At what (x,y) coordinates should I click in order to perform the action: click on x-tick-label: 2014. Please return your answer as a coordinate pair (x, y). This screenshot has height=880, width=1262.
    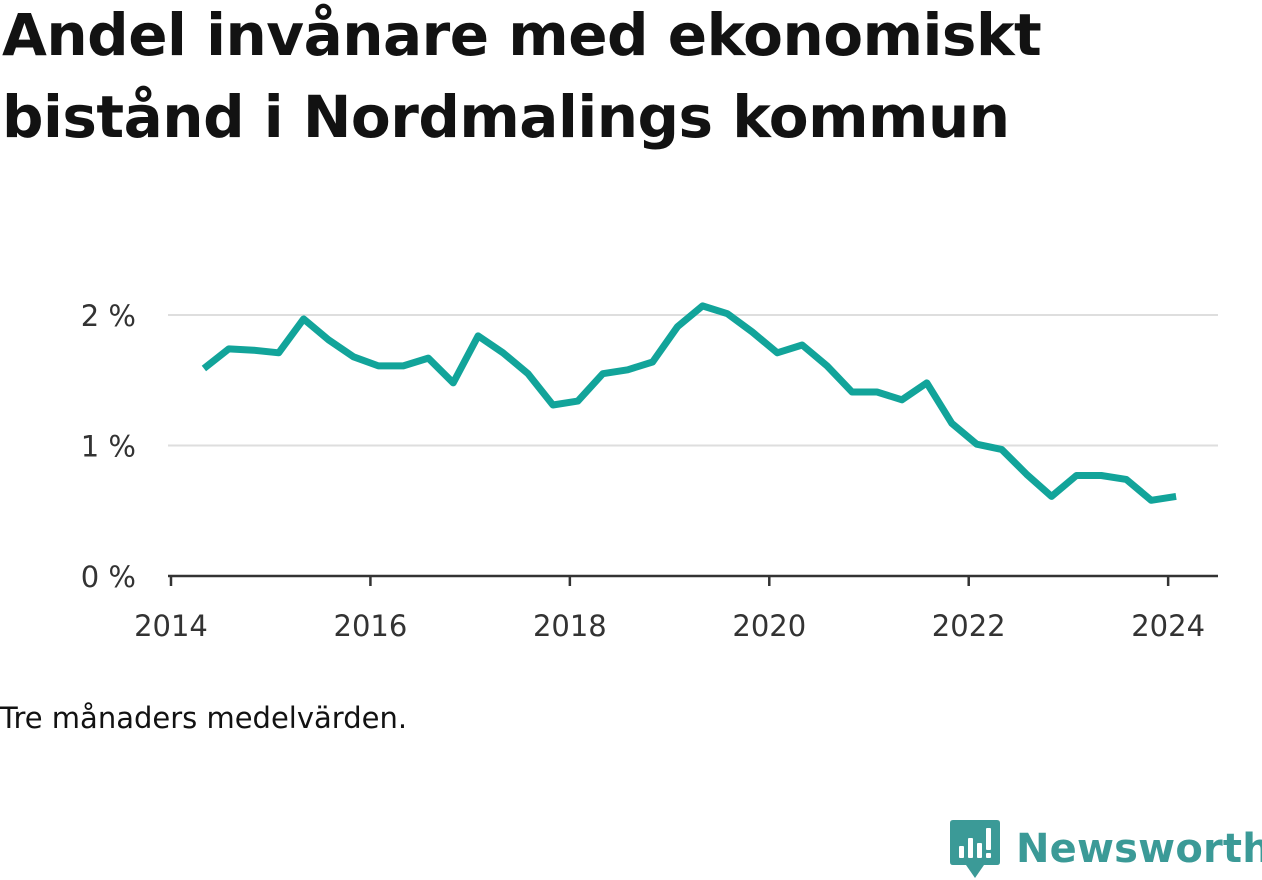
    Looking at the image, I should click on (171, 626).